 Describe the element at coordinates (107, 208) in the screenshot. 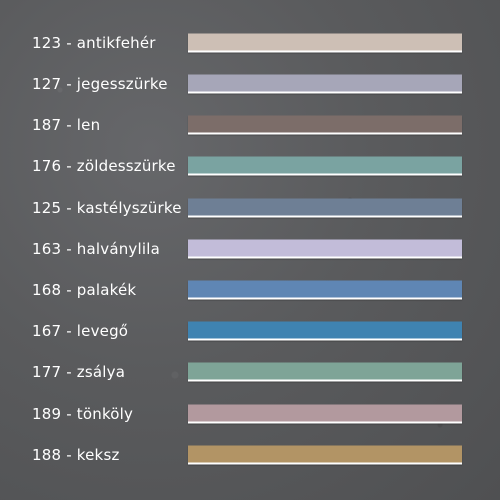

I see `swatch-label: 125 - kastélyszürke` at that location.